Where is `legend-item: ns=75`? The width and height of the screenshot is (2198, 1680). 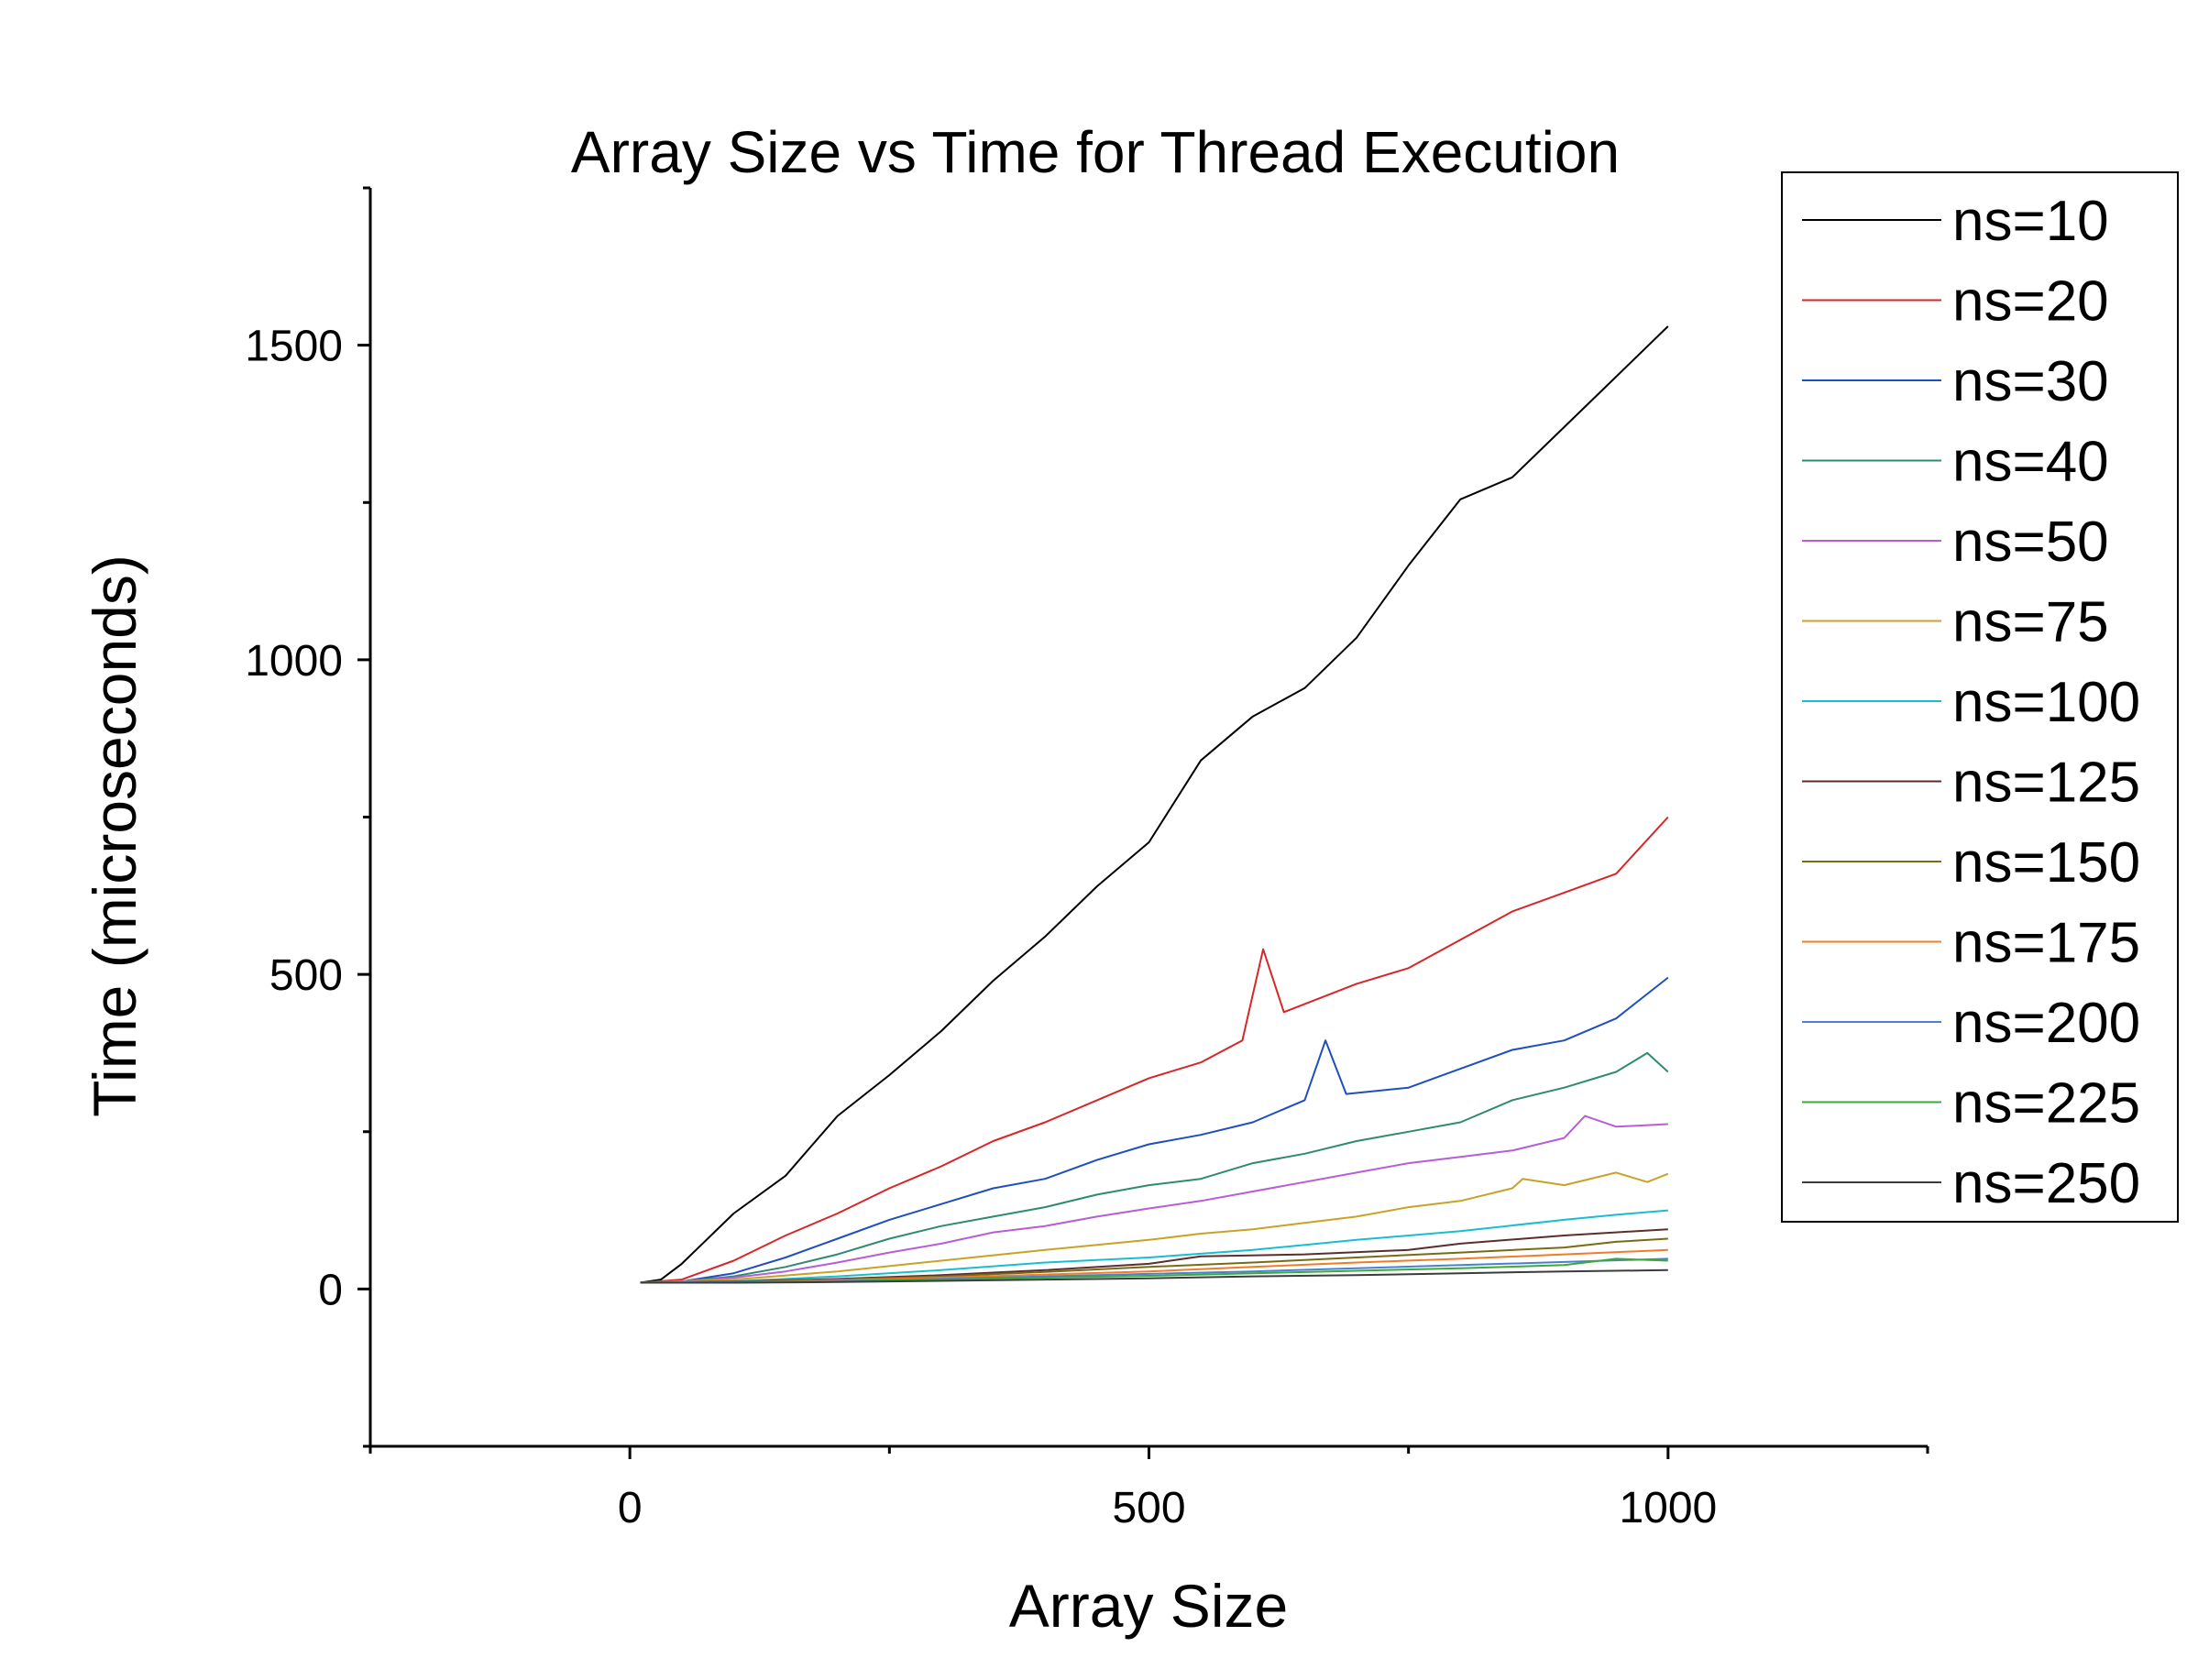
legend-item: ns=75 is located at coordinates (1955, 622).